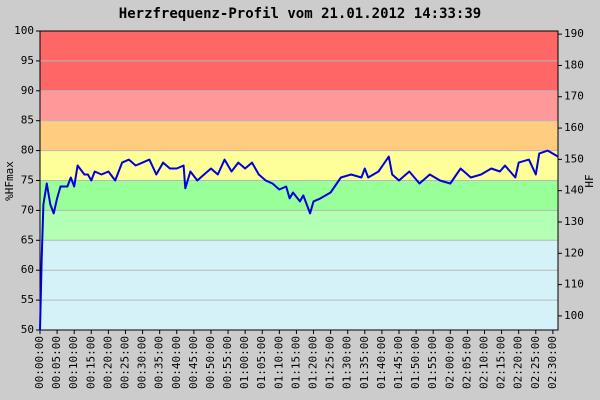  Describe the element at coordinates (90, 362) in the screenshot. I see `x-tick-label: 00:15:00` at that location.